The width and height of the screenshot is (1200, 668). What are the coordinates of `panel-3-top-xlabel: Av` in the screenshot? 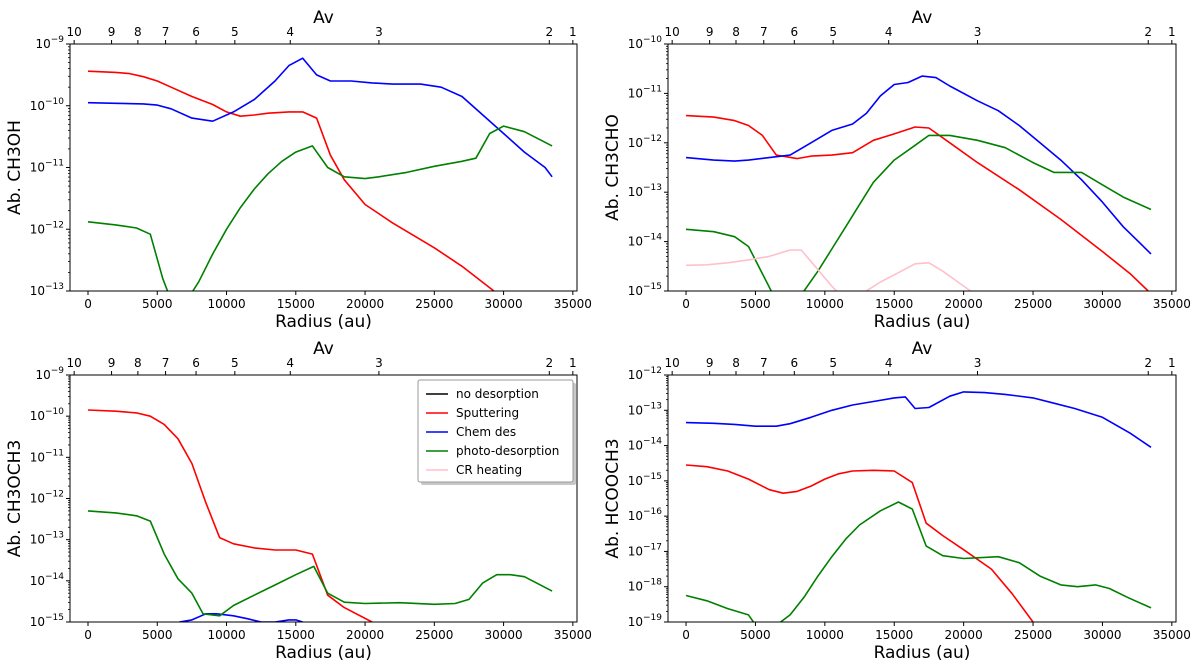 It's located at (323, 349).